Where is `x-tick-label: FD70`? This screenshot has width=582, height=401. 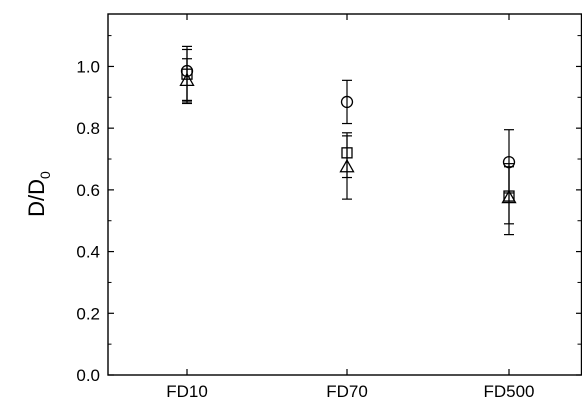 x-tick-label: FD70 is located at coordinates (347, 391).